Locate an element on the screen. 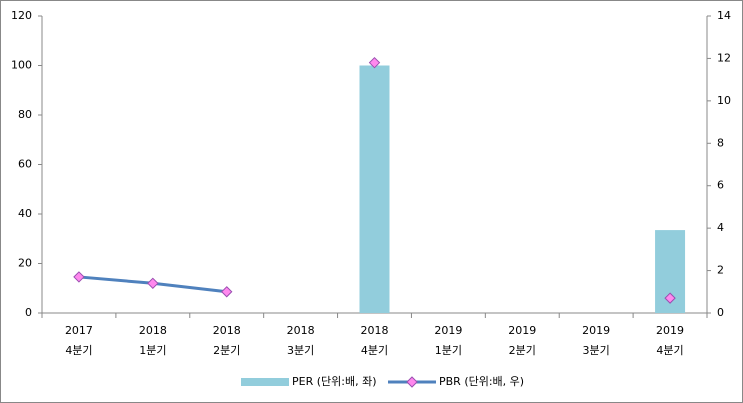 Image resolution: width=743 pixels, height=403 pixels. bar is located at coordinates (374, 189).